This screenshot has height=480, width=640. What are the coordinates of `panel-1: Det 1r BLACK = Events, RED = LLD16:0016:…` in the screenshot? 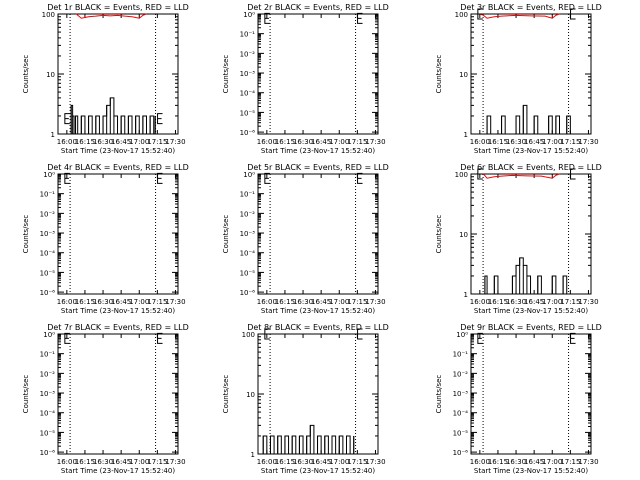 It's located at (105, 79).